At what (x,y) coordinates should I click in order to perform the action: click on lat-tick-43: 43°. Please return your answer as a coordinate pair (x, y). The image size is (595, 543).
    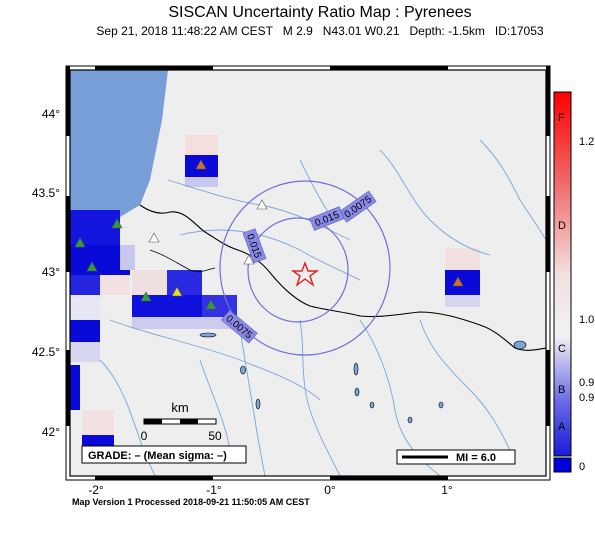
    Looking at the image, I should click on (51, 272).